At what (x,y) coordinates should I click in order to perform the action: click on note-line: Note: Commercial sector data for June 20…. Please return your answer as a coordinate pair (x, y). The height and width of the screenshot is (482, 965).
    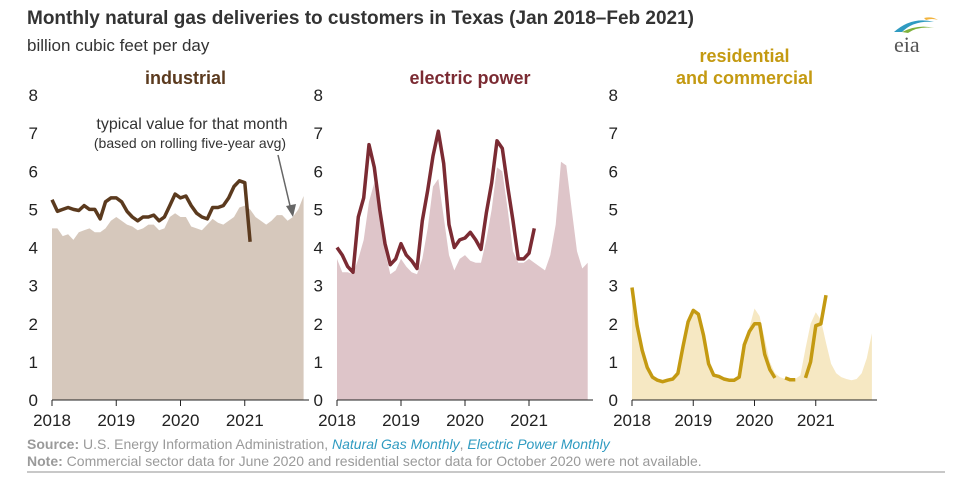
    Looking at the image, I should click on (364, 461).